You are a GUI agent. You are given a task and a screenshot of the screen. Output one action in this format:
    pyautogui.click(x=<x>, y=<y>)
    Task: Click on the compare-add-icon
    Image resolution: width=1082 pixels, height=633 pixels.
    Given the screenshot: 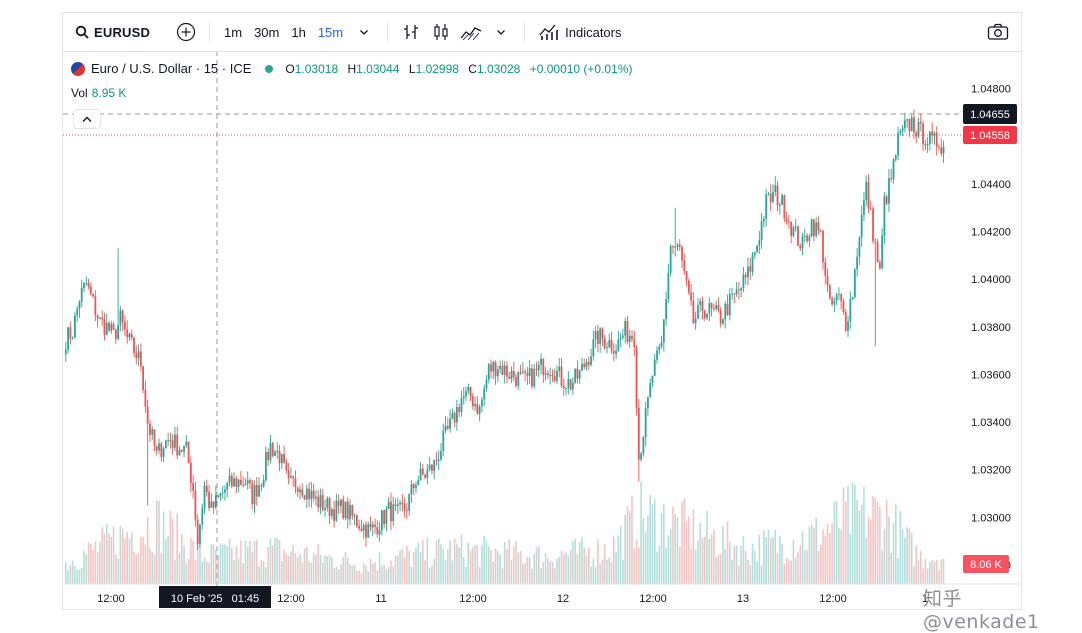 What is the action you would take?
    pyautogui.click(x=186, y=32)
    